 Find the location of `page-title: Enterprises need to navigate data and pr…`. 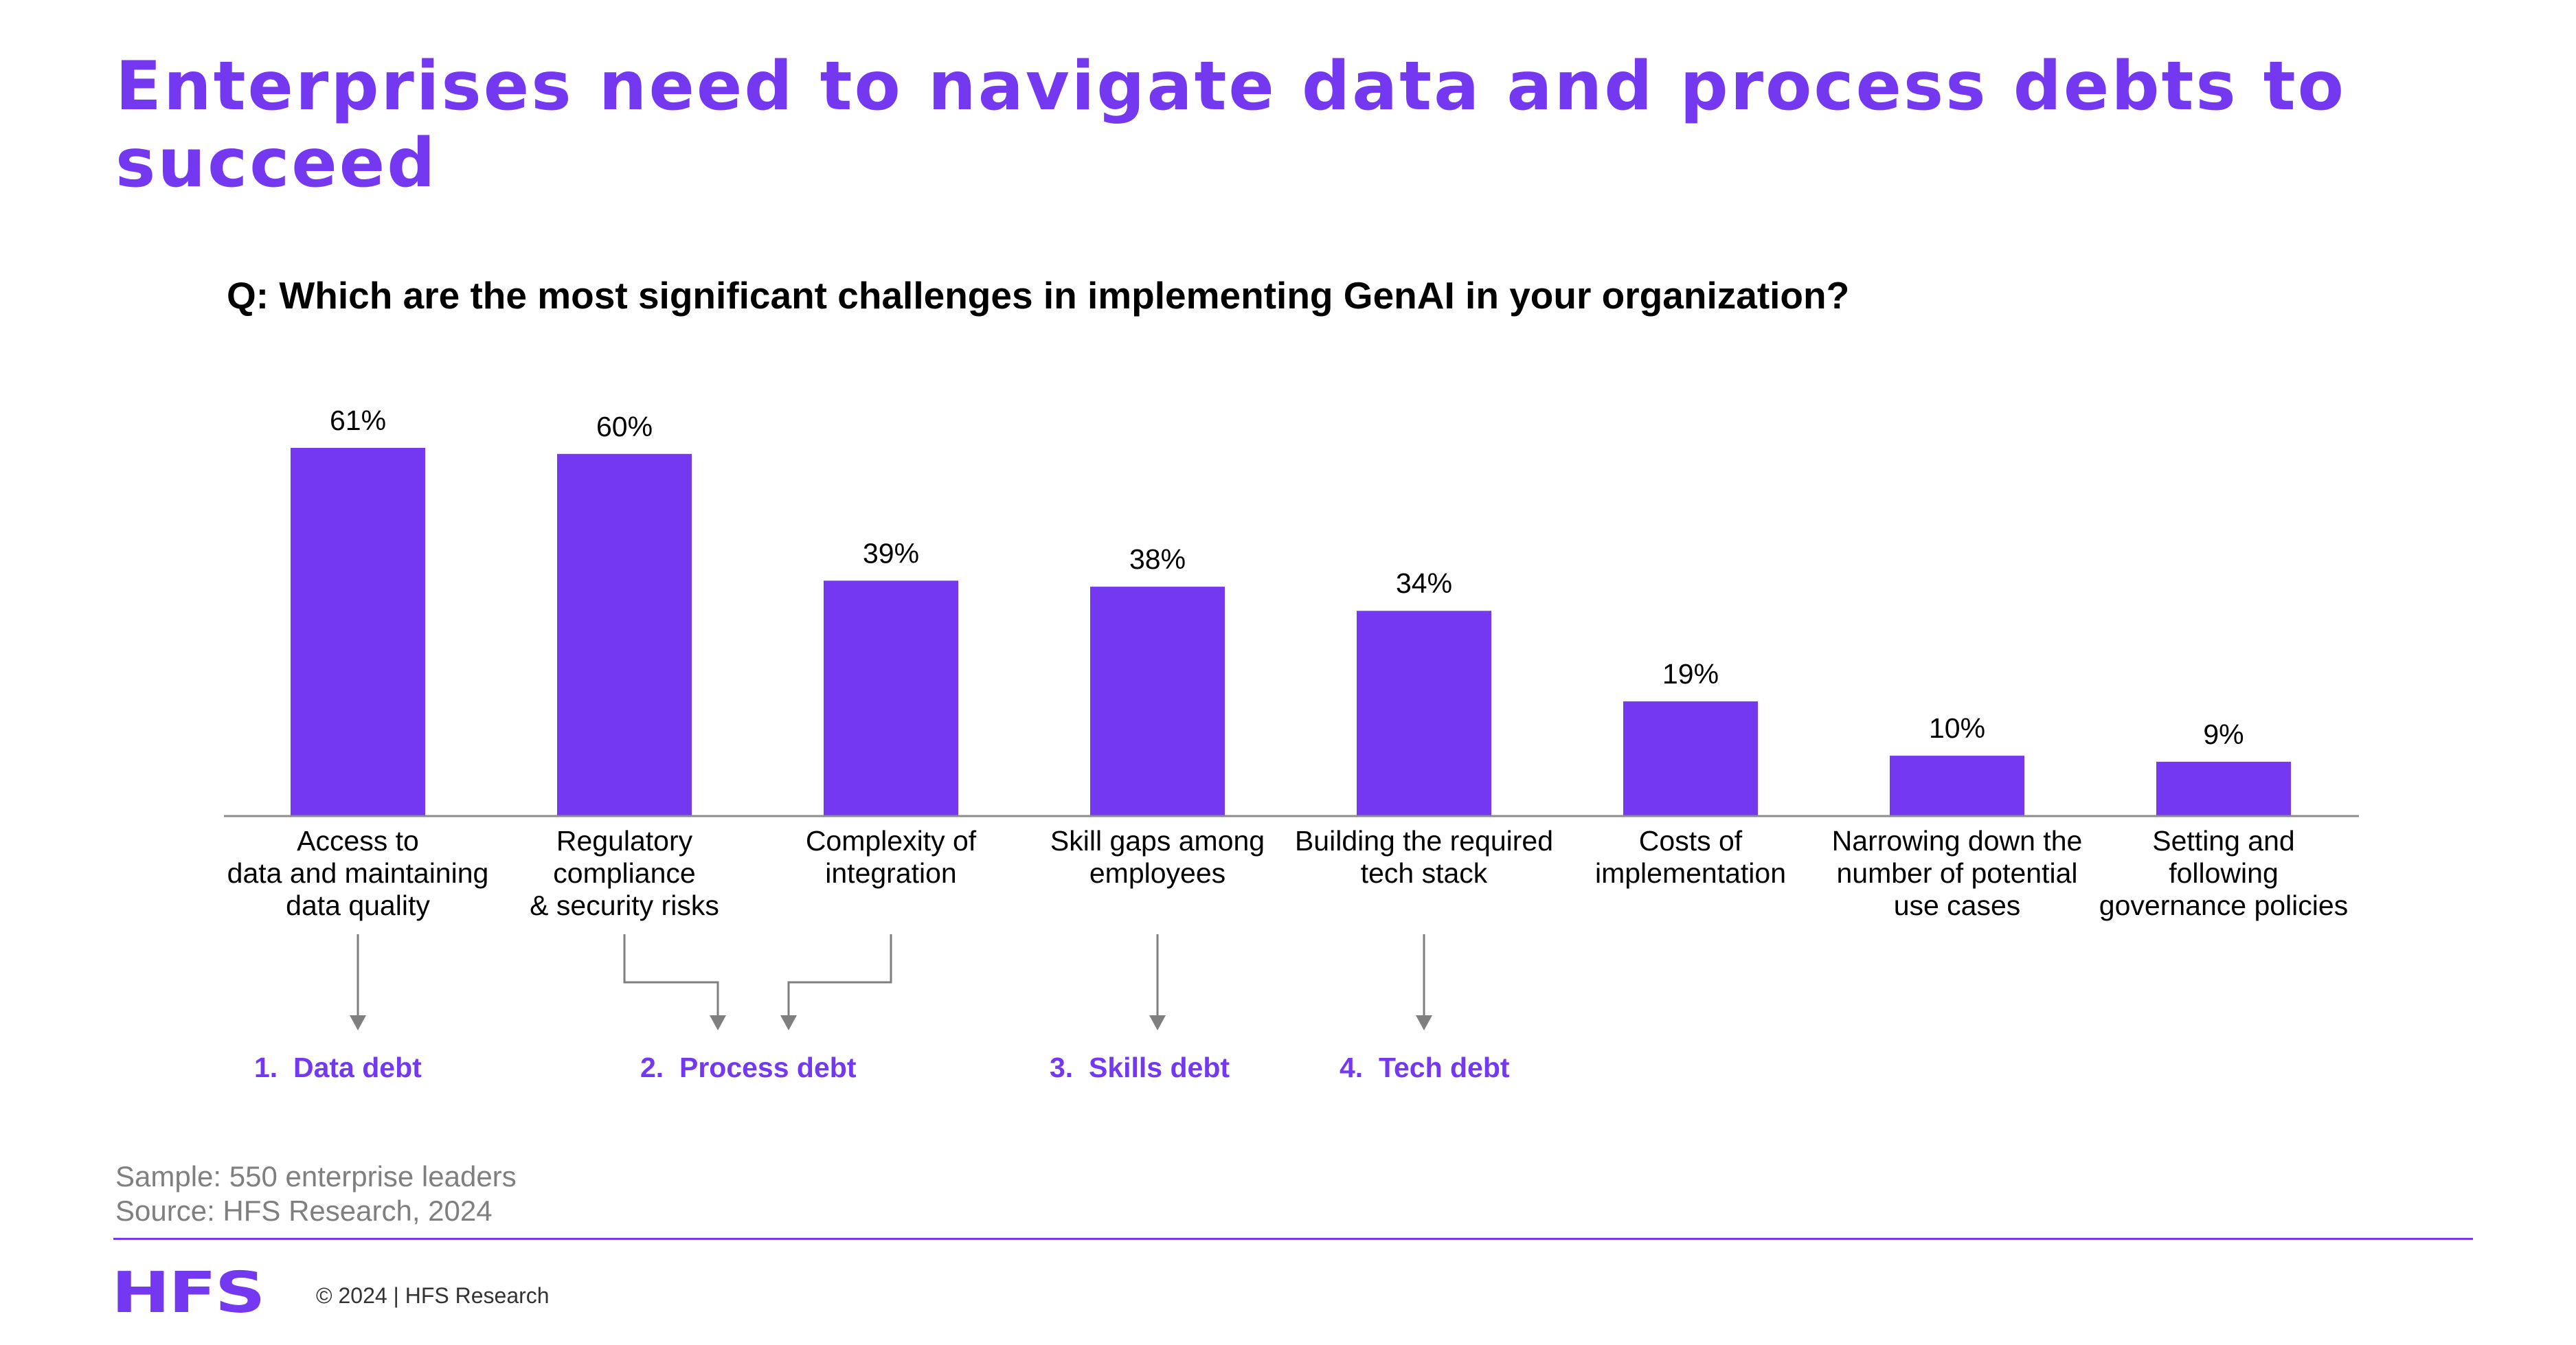

page-title: Enterprises need to navigate data and pr… is located at coordinates (1230, 125).